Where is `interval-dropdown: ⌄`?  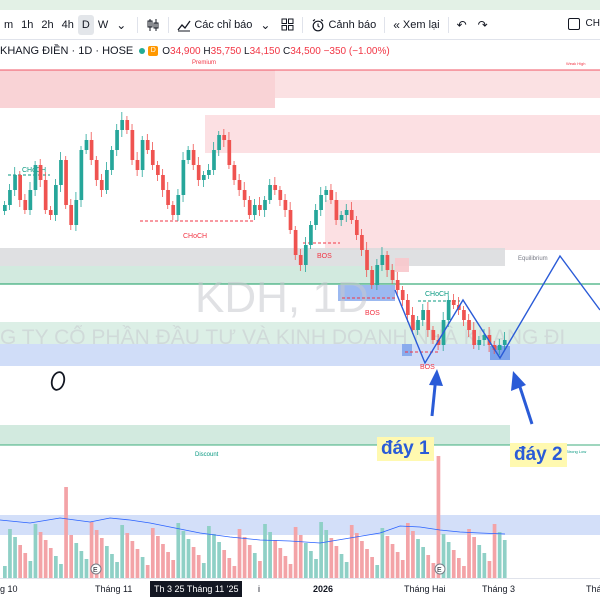 interval-dropdown: ⌄ is located at coordinates (122, 24).